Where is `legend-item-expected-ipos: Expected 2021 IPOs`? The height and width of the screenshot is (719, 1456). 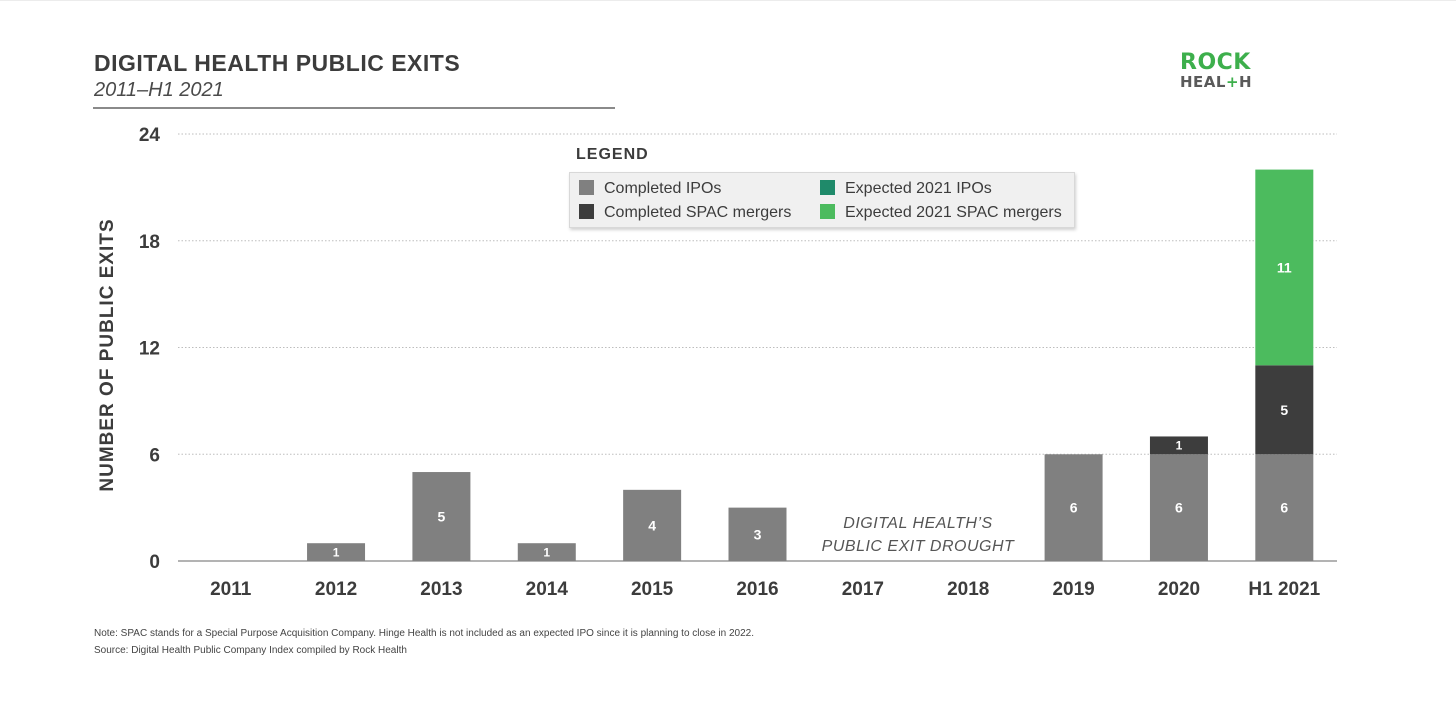 legend-item-expected-ipos: Expected 2021 IPOs is located at coordinates (906, 189).